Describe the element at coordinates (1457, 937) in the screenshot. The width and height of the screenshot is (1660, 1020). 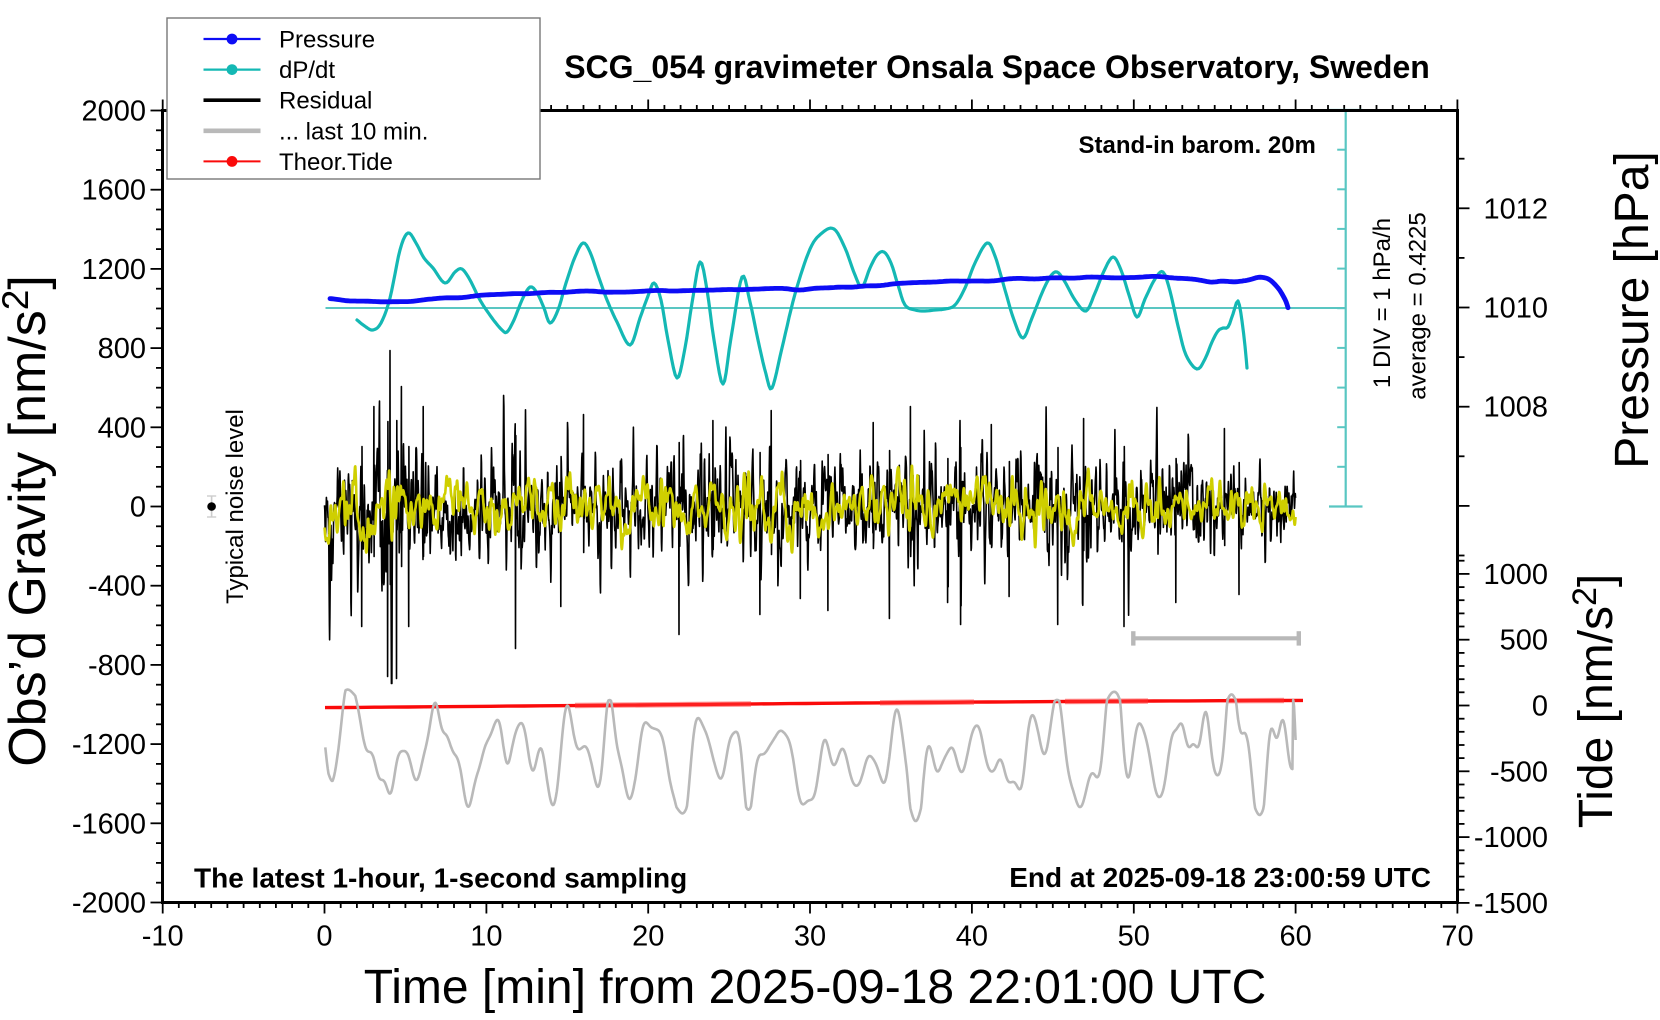
I see `svg-text: 70` at that location.